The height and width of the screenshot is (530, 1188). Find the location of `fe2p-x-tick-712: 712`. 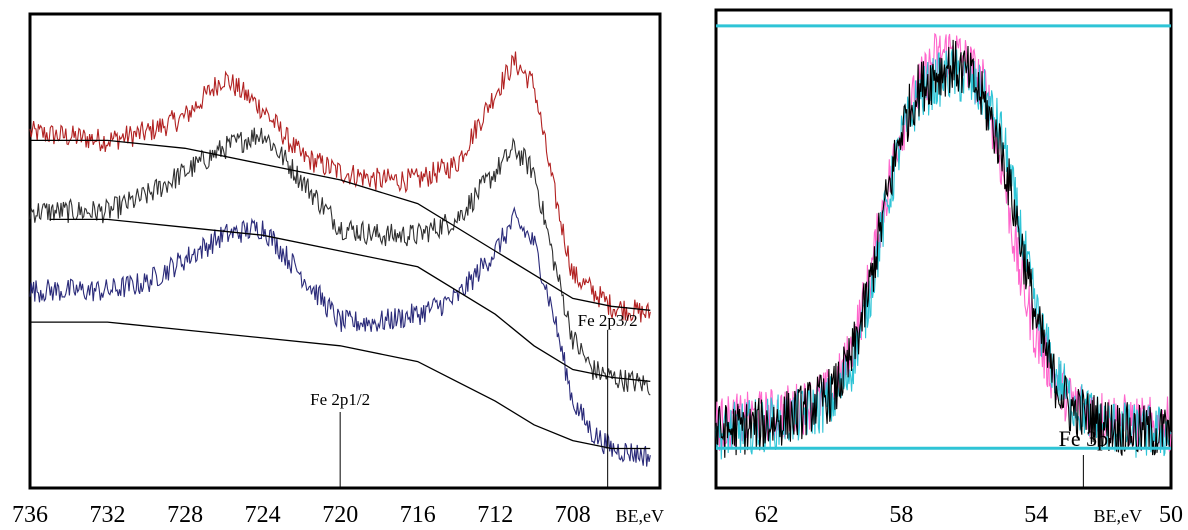

fe2p-x-tick-712: 712 is located at coordinates (495, 515).